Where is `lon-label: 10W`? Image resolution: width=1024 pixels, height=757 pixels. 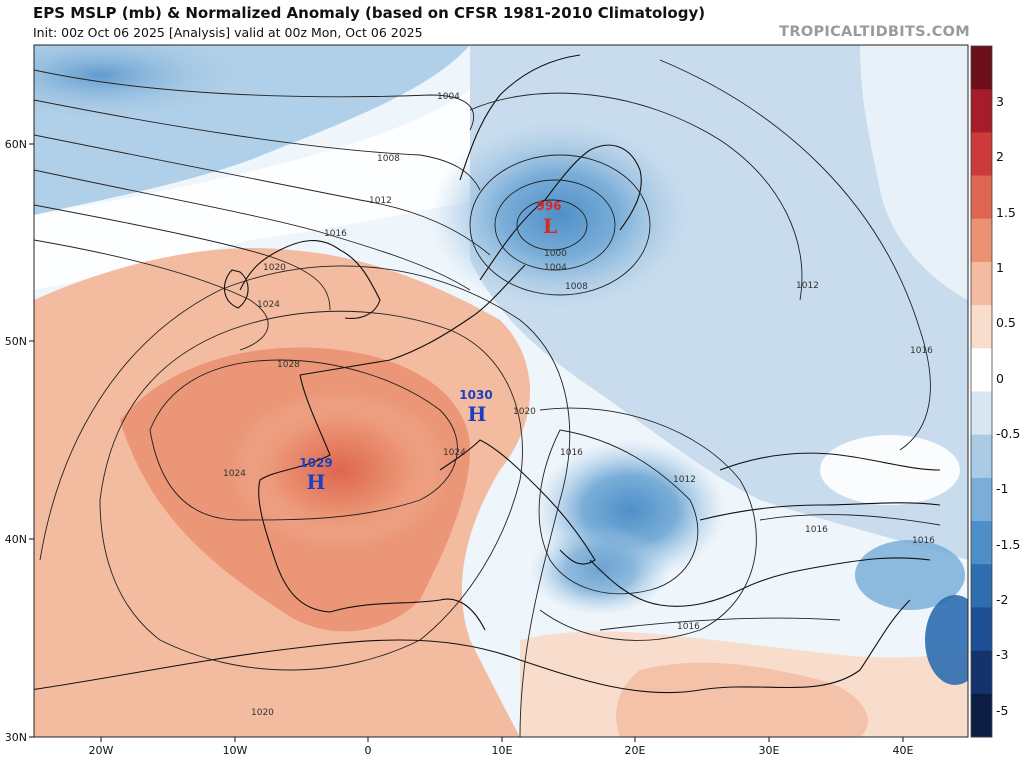 lon-label: 10W is located at coordinates (235, 750).